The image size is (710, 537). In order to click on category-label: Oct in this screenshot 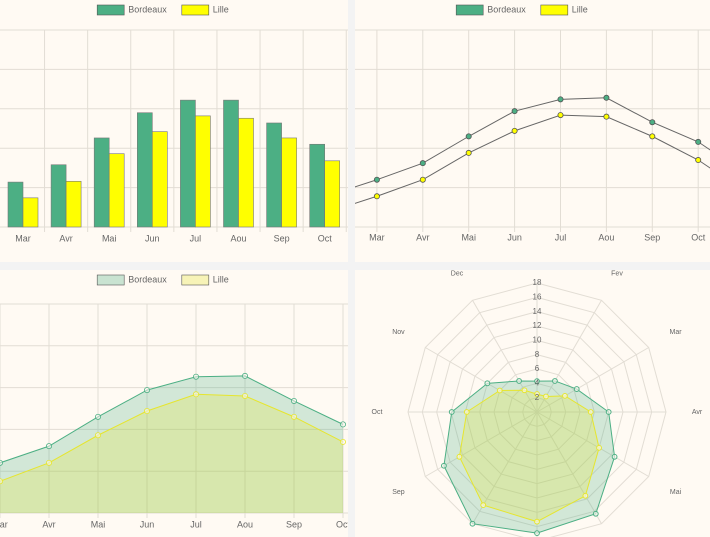, I will do `click(377, 412)`.